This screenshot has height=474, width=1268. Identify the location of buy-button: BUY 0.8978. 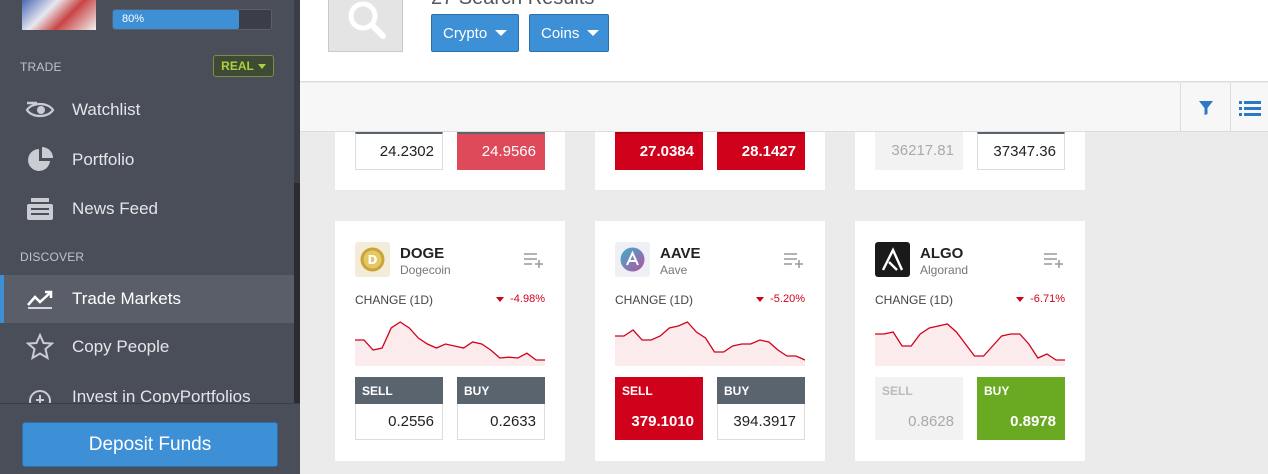
(1021, 408).